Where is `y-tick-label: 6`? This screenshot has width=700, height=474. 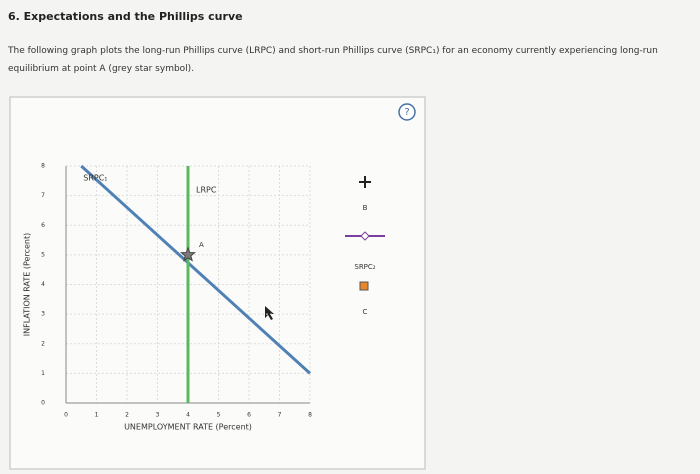
y-tick-label: 6 is located at coordinates (43, 225).